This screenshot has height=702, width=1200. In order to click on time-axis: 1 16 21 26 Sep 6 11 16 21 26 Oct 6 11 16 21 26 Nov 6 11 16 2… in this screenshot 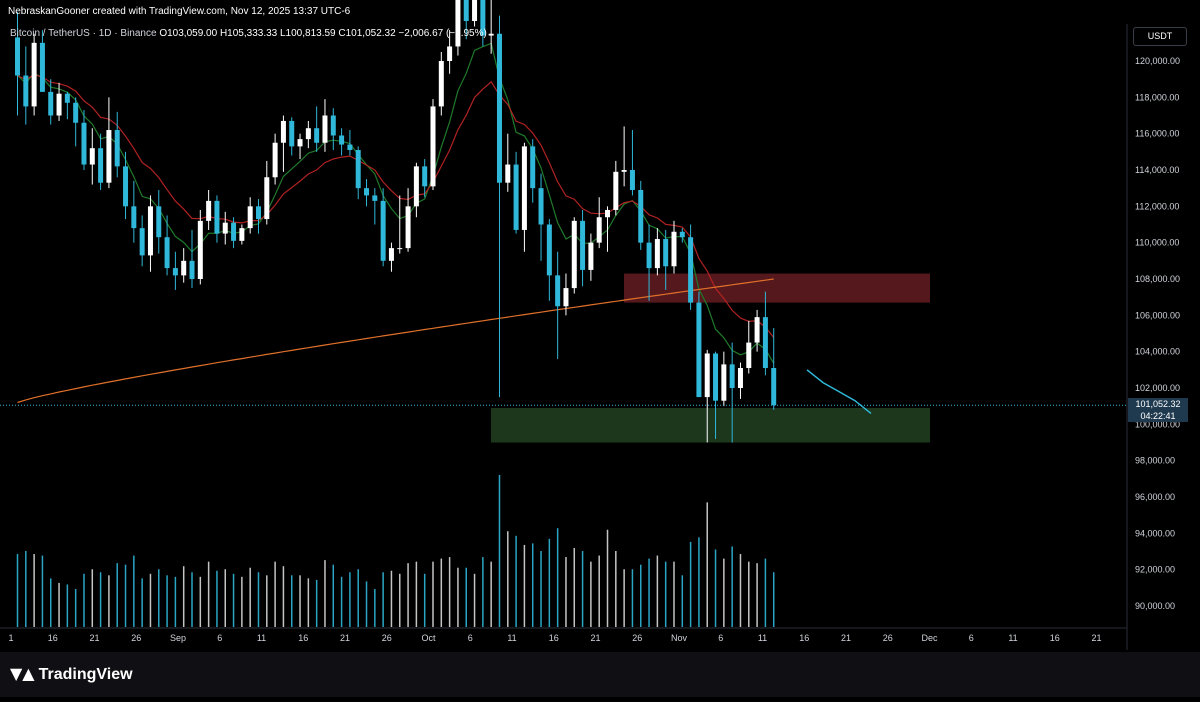, I will do `click(554, 638)`.